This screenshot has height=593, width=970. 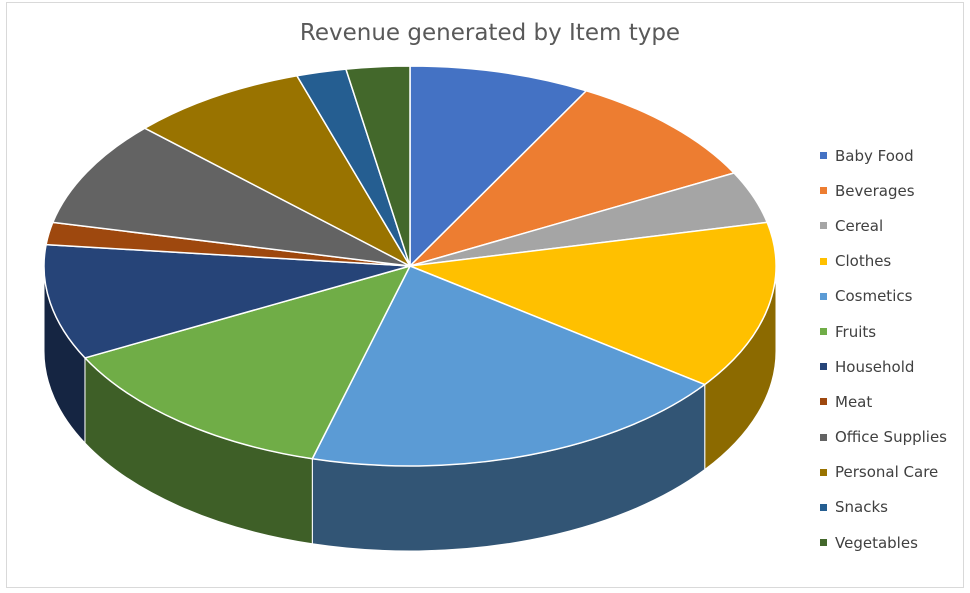 I want to click on legend-label: Clothes, so click(x=863, y=261).